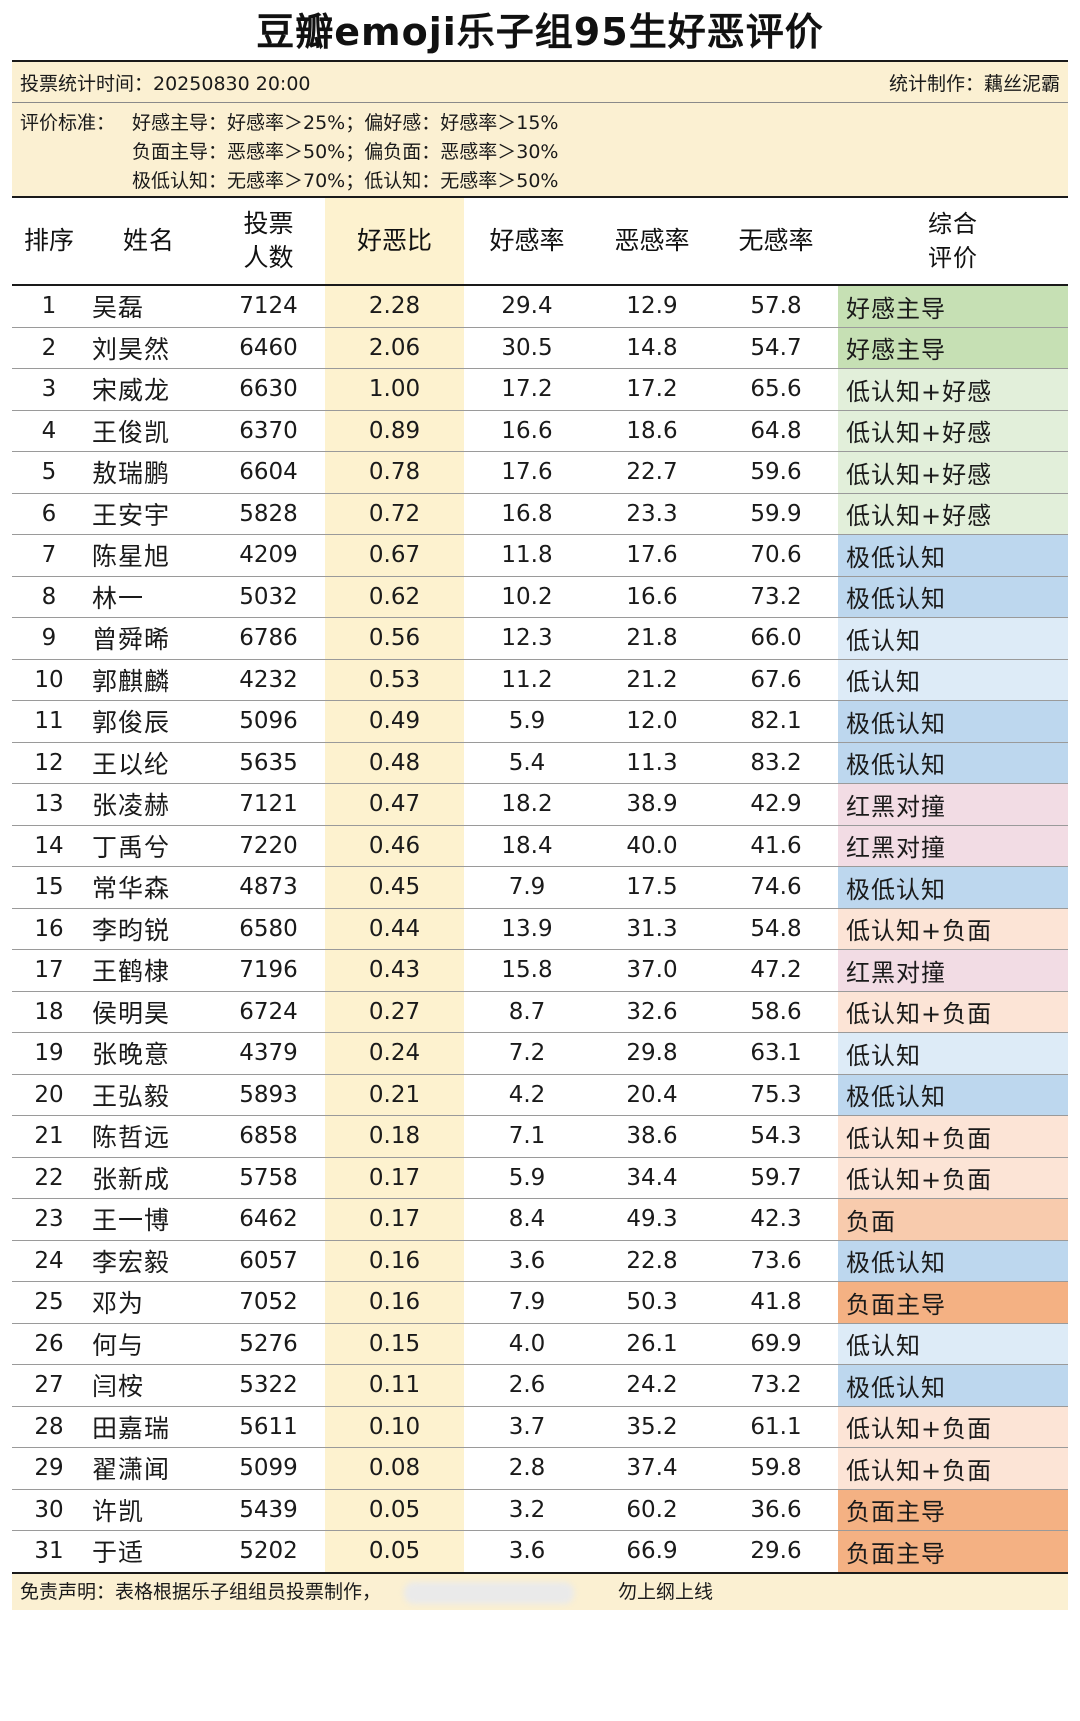 Image resolution: width=1080 pixels, height=1721 pixels. Describe the element at coordinates (652, 430) in the screenshot. I see `dislike-rate-cell: 18.6` at that location.